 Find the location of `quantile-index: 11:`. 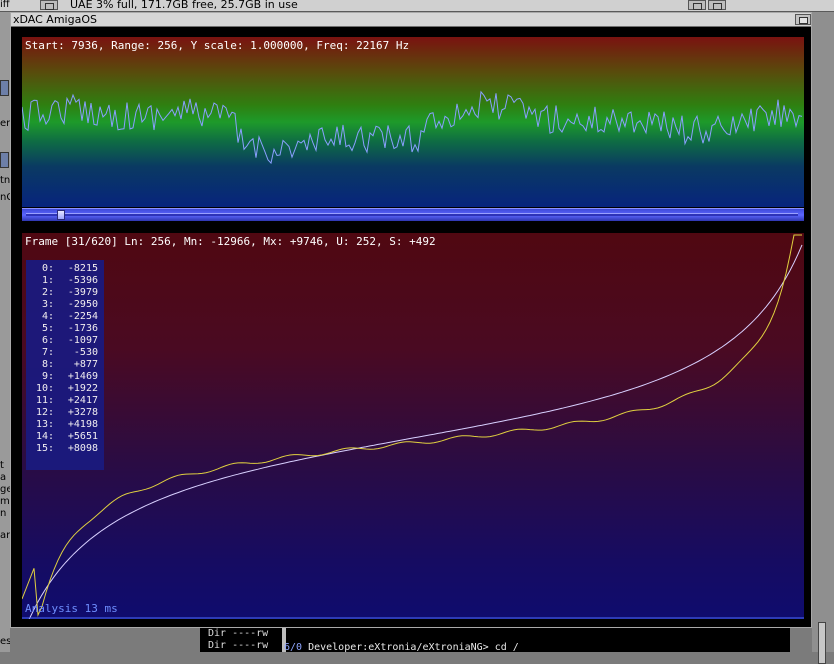

quantile-index: 11: is located at coordinates (44, 400).